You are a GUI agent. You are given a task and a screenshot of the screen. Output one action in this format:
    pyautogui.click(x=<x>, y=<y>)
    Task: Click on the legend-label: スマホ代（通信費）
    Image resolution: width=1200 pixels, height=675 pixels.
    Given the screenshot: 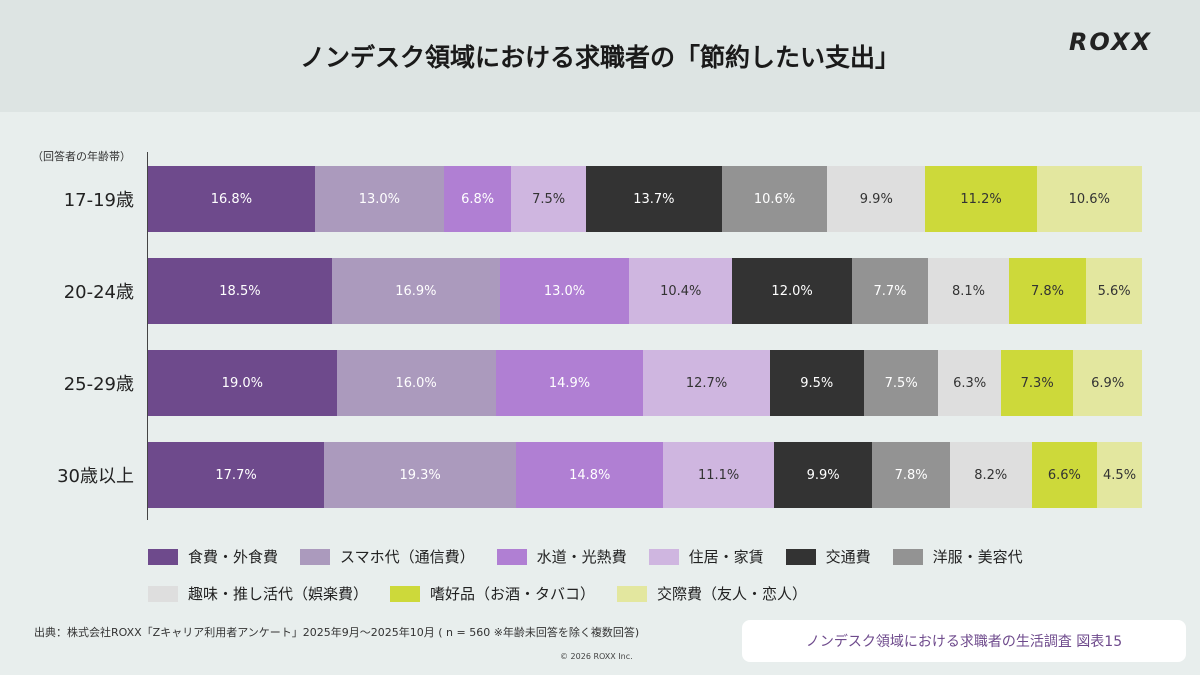 What is the action you would take?
    pyautogui.click(x=407, y=557)
    